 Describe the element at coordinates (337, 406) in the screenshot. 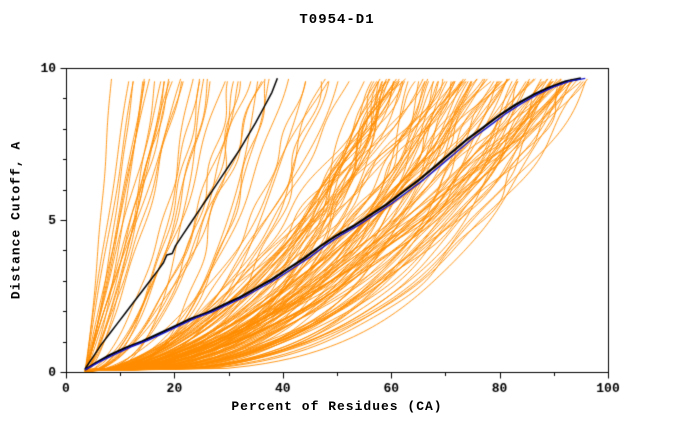

I see `x-axis-label: Percent of Residues (CA)` at that location.